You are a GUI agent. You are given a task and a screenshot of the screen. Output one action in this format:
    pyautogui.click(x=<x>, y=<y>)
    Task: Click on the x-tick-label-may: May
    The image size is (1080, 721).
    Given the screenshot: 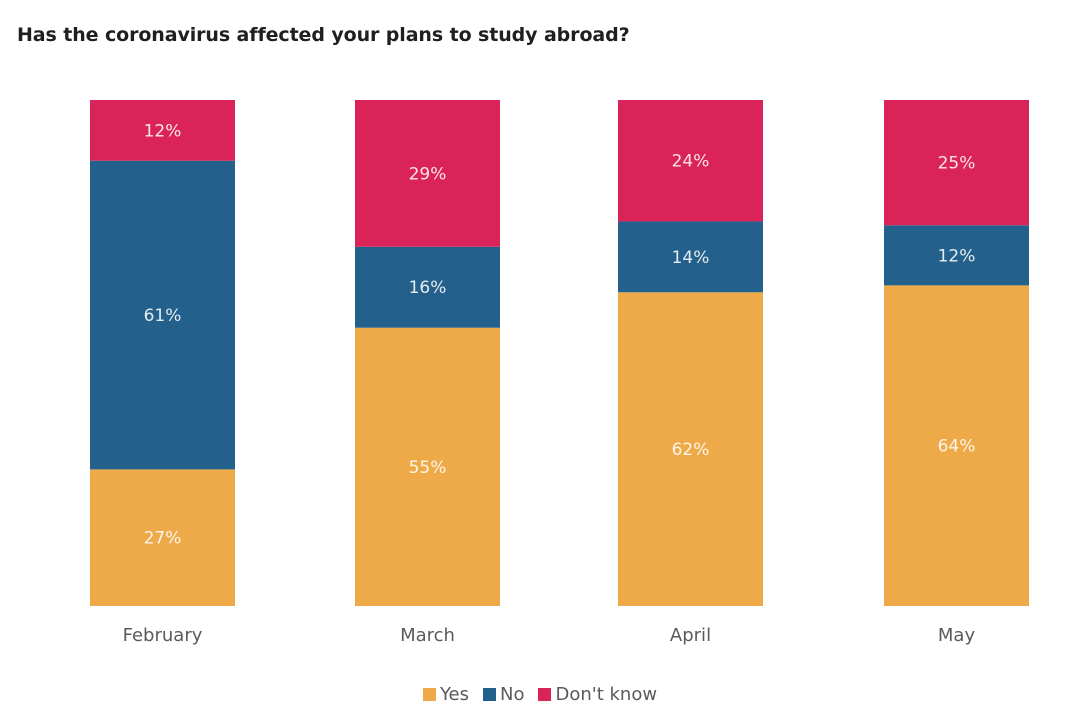 What is the action you would take?
    pyautogui.click(x=957, y=635)
    